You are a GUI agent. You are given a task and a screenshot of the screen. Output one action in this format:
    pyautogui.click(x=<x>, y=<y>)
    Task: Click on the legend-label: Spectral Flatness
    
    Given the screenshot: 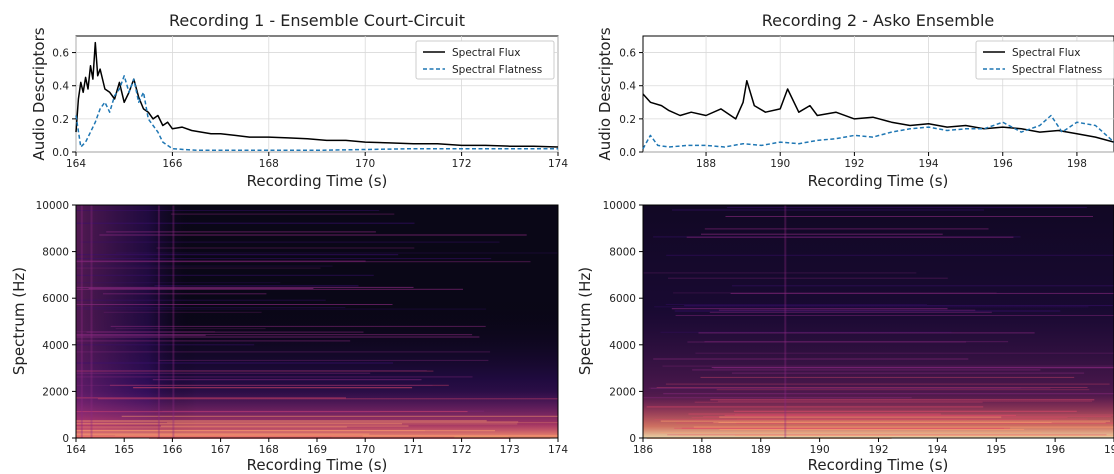 What is the action you would take?
    pyautogui.click(x=497, y=70)
    